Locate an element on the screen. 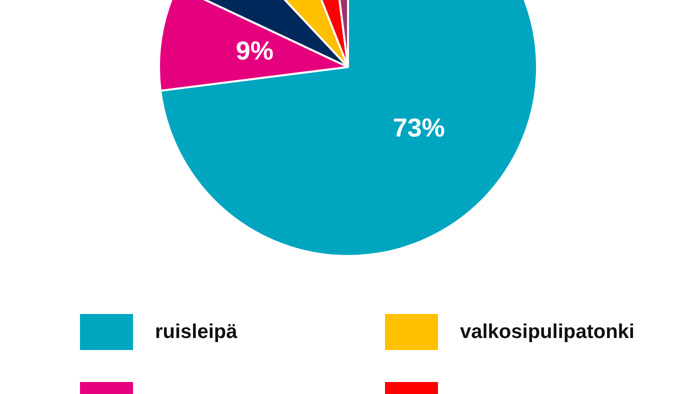 The image size is (700, 394). data-label: 9% is located at coordinates (255, 50).